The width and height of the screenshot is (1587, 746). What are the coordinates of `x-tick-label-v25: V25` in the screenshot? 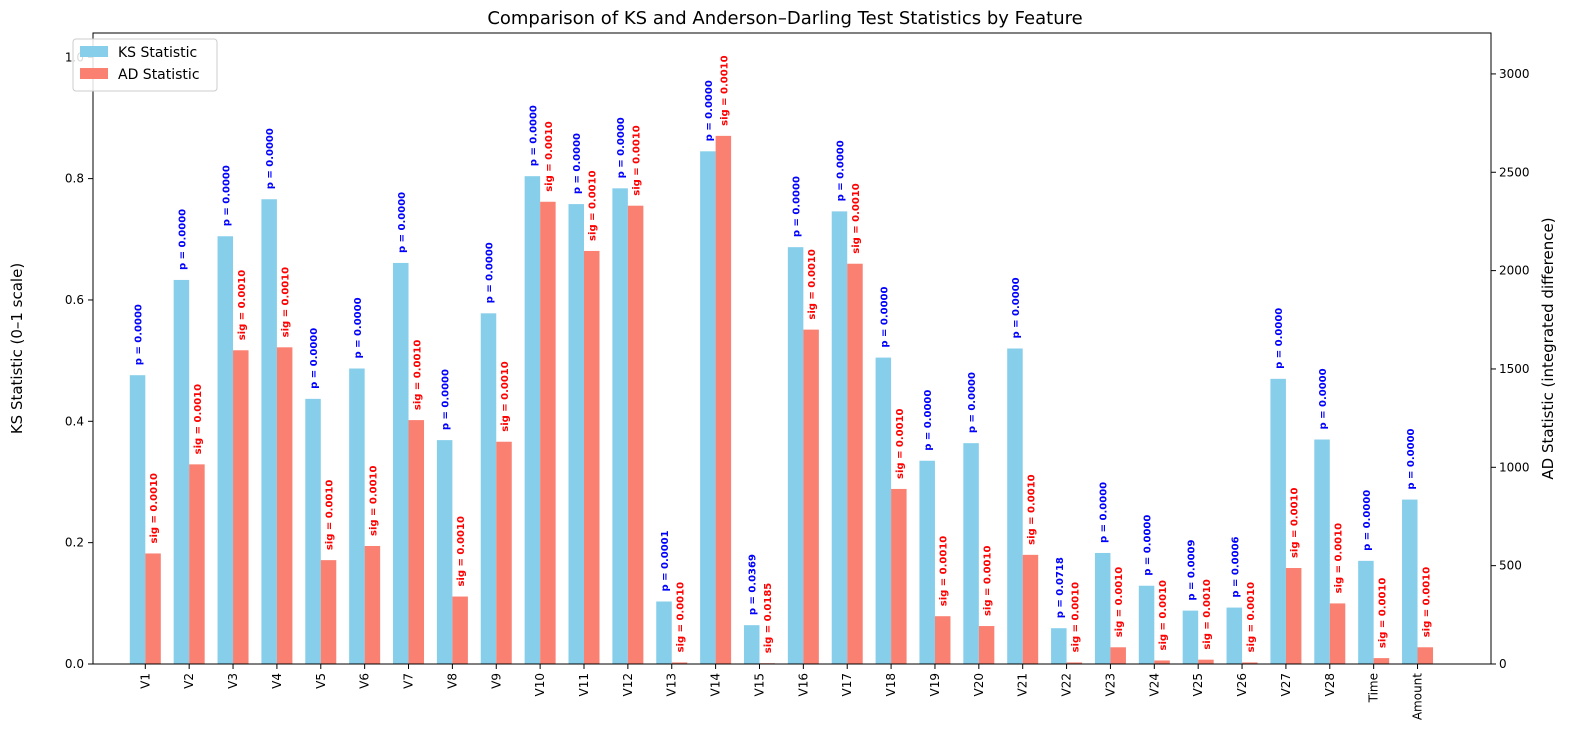 It's located at (1198, 684).